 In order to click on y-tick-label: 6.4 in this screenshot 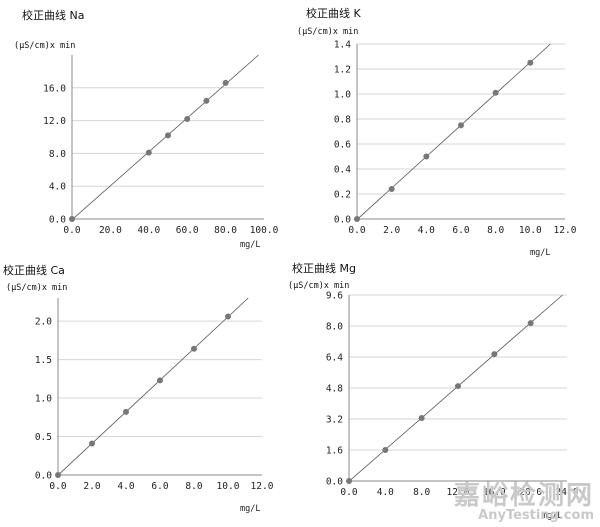, I will do `click(334, 358)`.